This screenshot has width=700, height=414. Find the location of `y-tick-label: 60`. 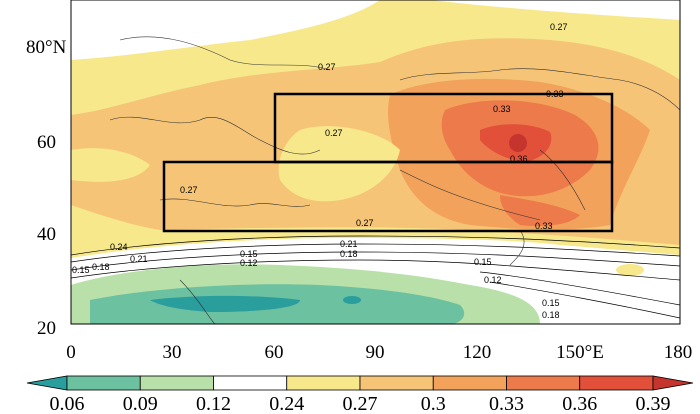

y-tick-label: 60 is located at coordinates (46, 142).